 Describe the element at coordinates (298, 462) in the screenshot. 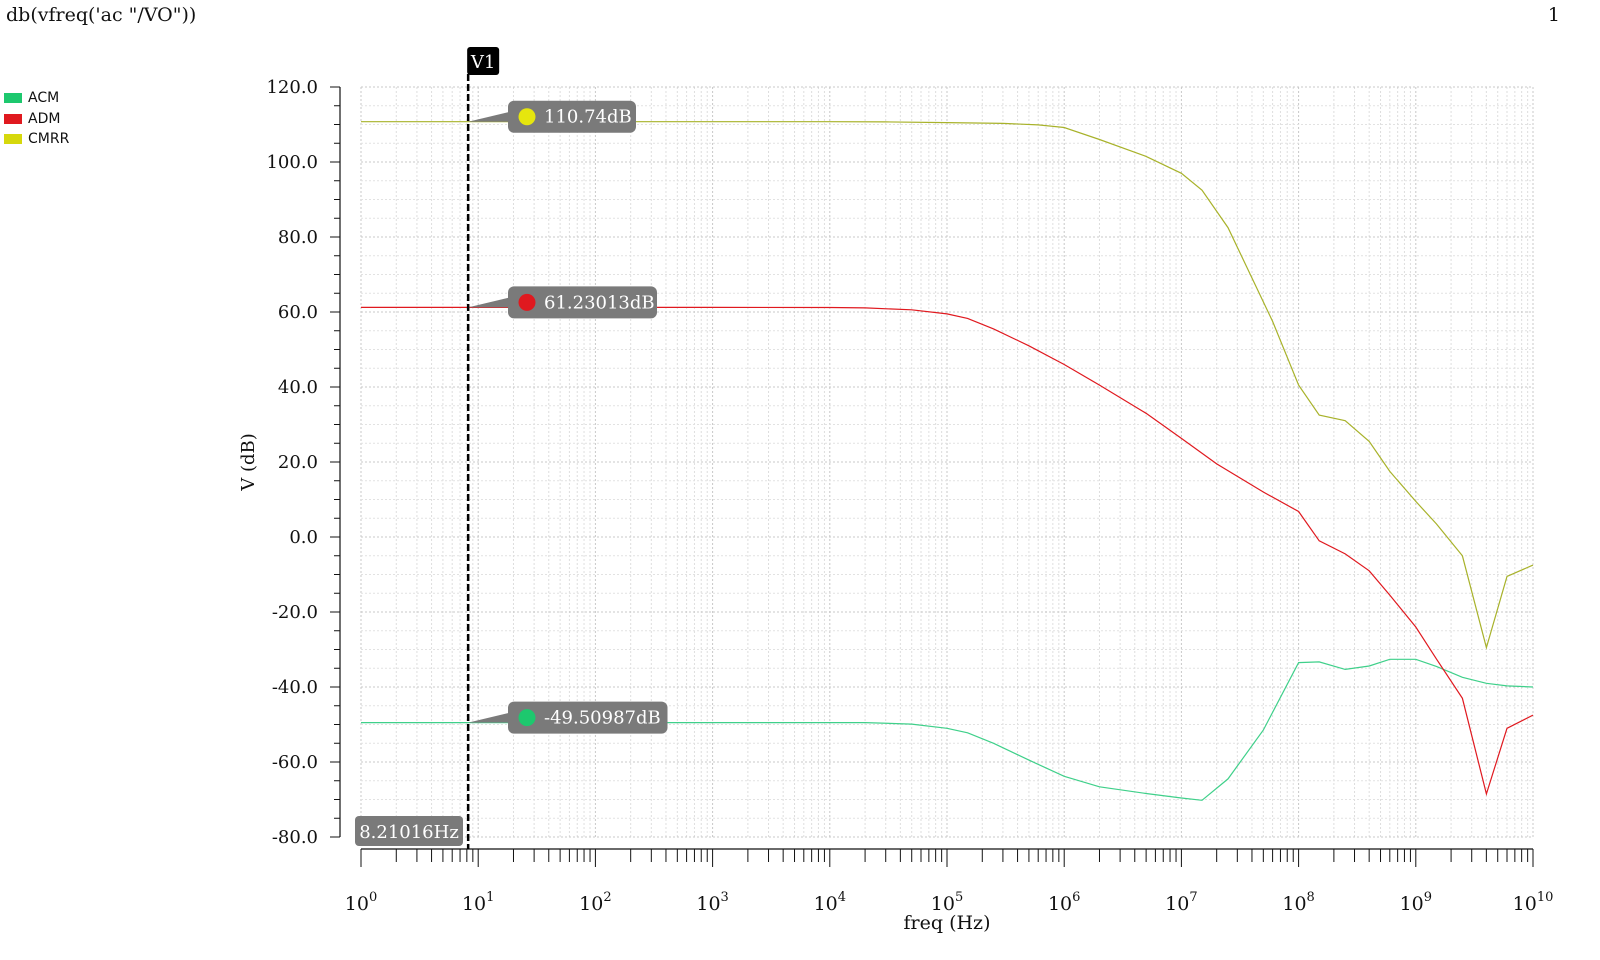

I see `y-tick-label: 20.0` at that location.